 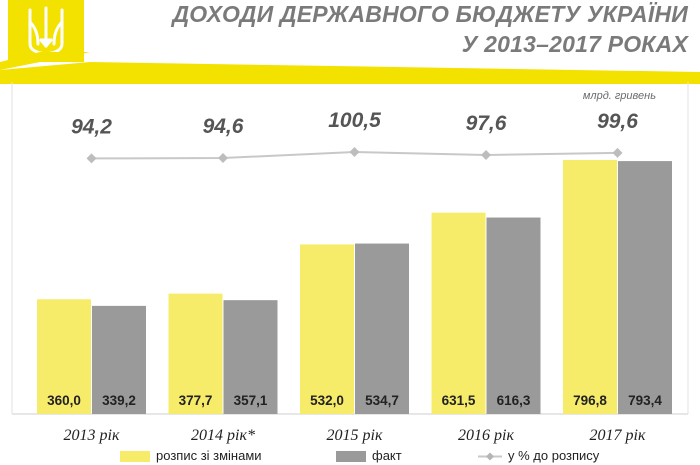 What do you see at coordinates (387, 455) in the screenshot?
I see `legend-label-fact: факт` at bounding box center [387, 455].